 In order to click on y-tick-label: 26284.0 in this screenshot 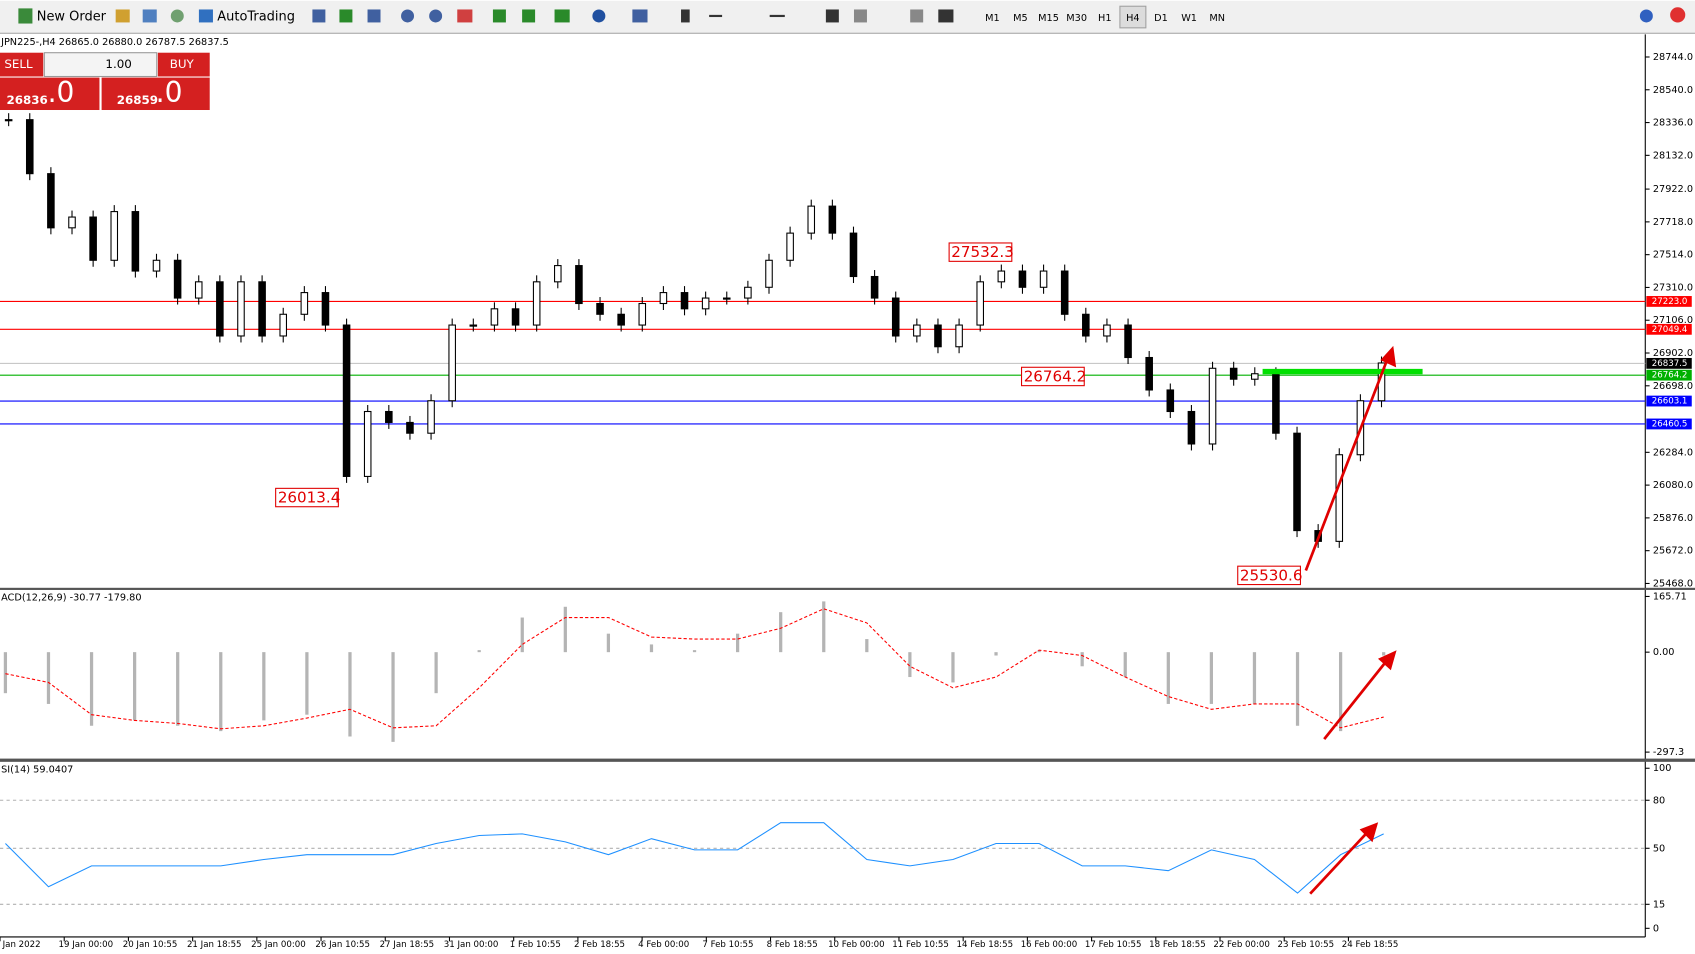, I will do `click(1673, 452)`.